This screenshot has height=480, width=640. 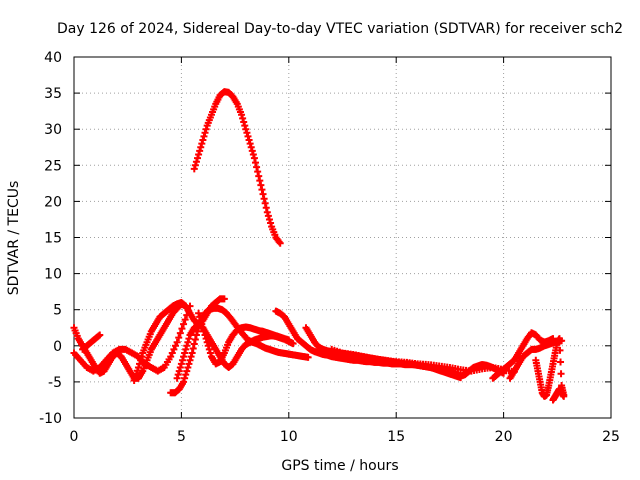 What do you see at coordinates (50, 419) in the screenshot?
I see `y-tick-label: -10` at bounding box center [50, 419].